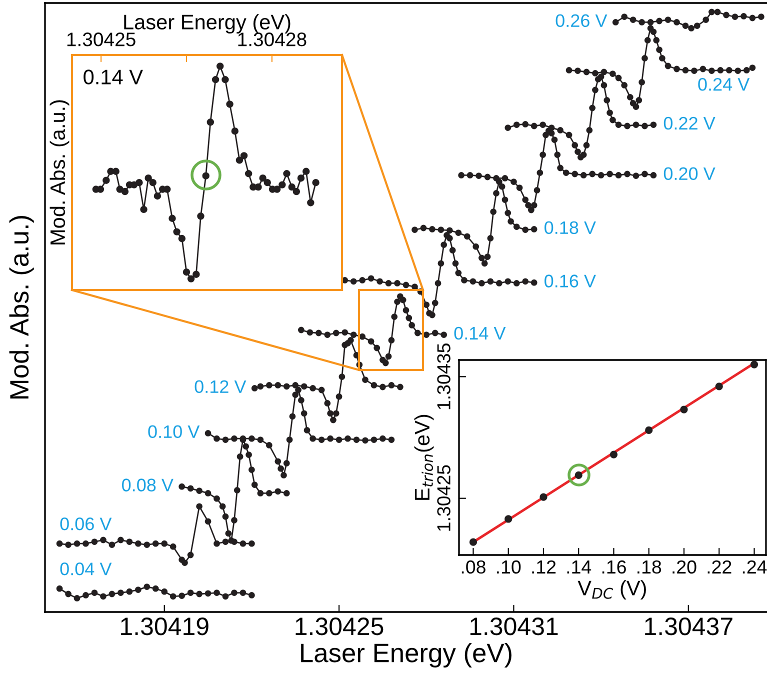 Image resolution: width=767 pixels, height=676 pixels. I want to click on series-label: 0.18 V, so click(570, 227).